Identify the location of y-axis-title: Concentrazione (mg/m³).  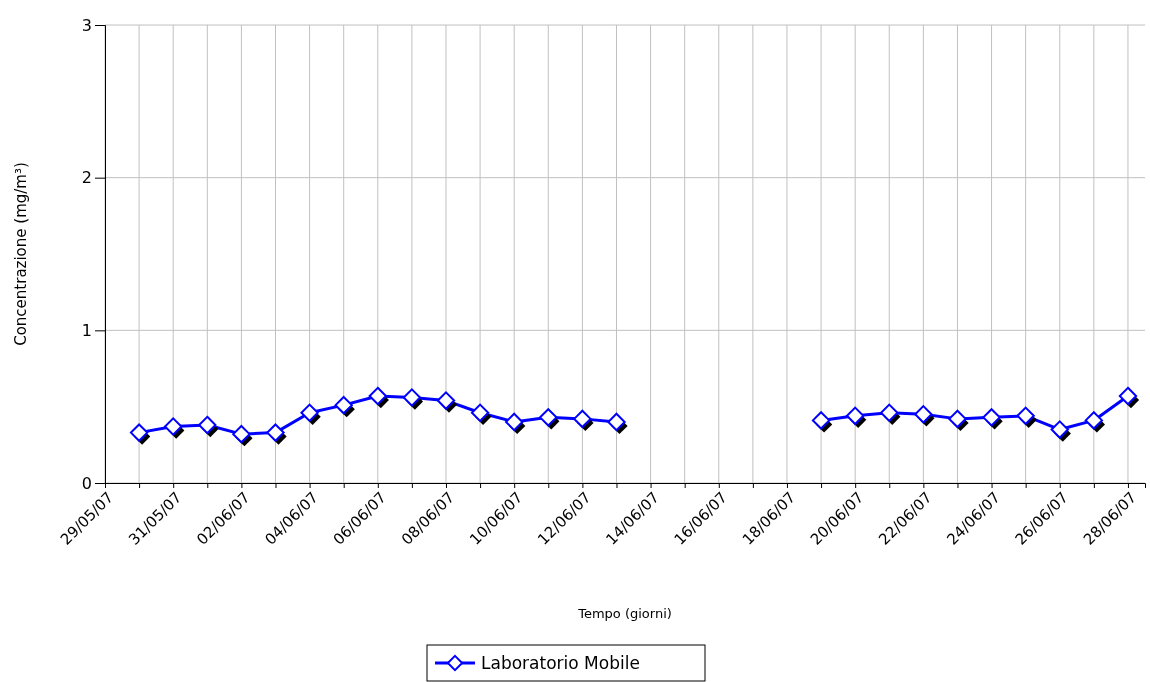
(21, 254).